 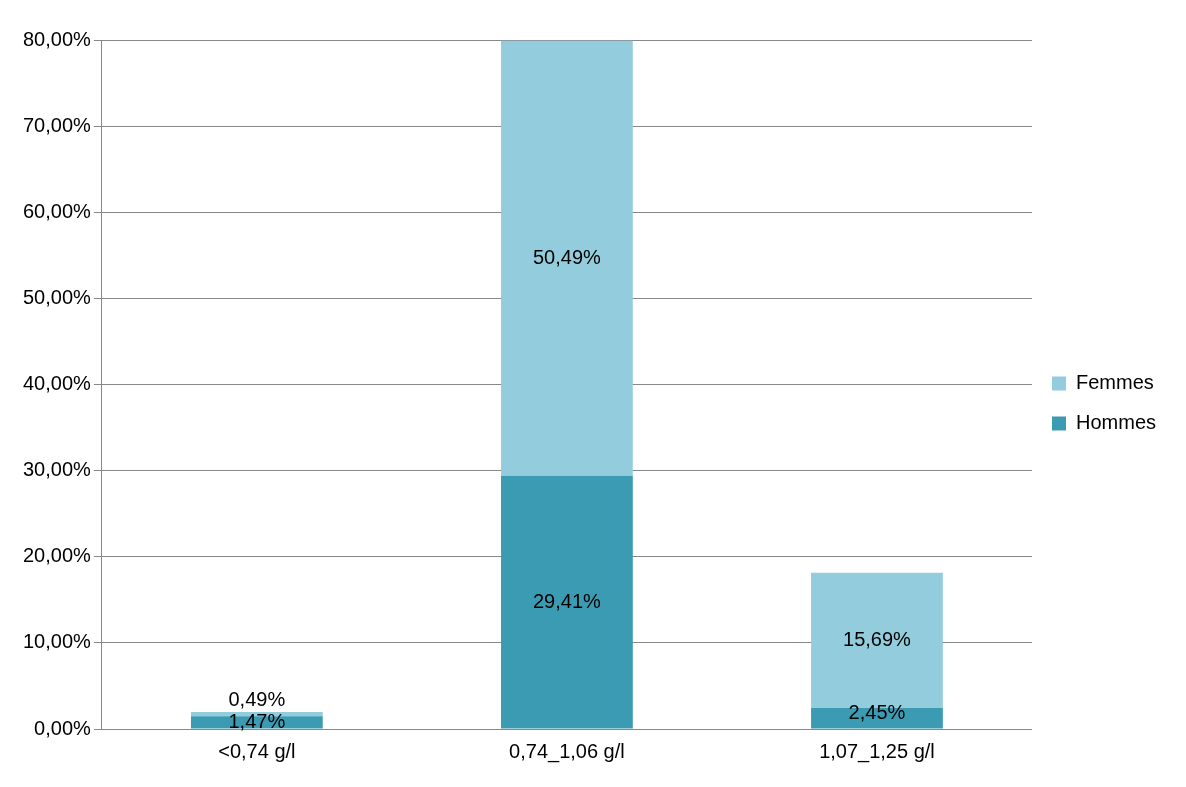 What do you see at coordinates (877, 712) in the screenshot?
I see `data-label: 2,45%` at bounding box center [877, 712].